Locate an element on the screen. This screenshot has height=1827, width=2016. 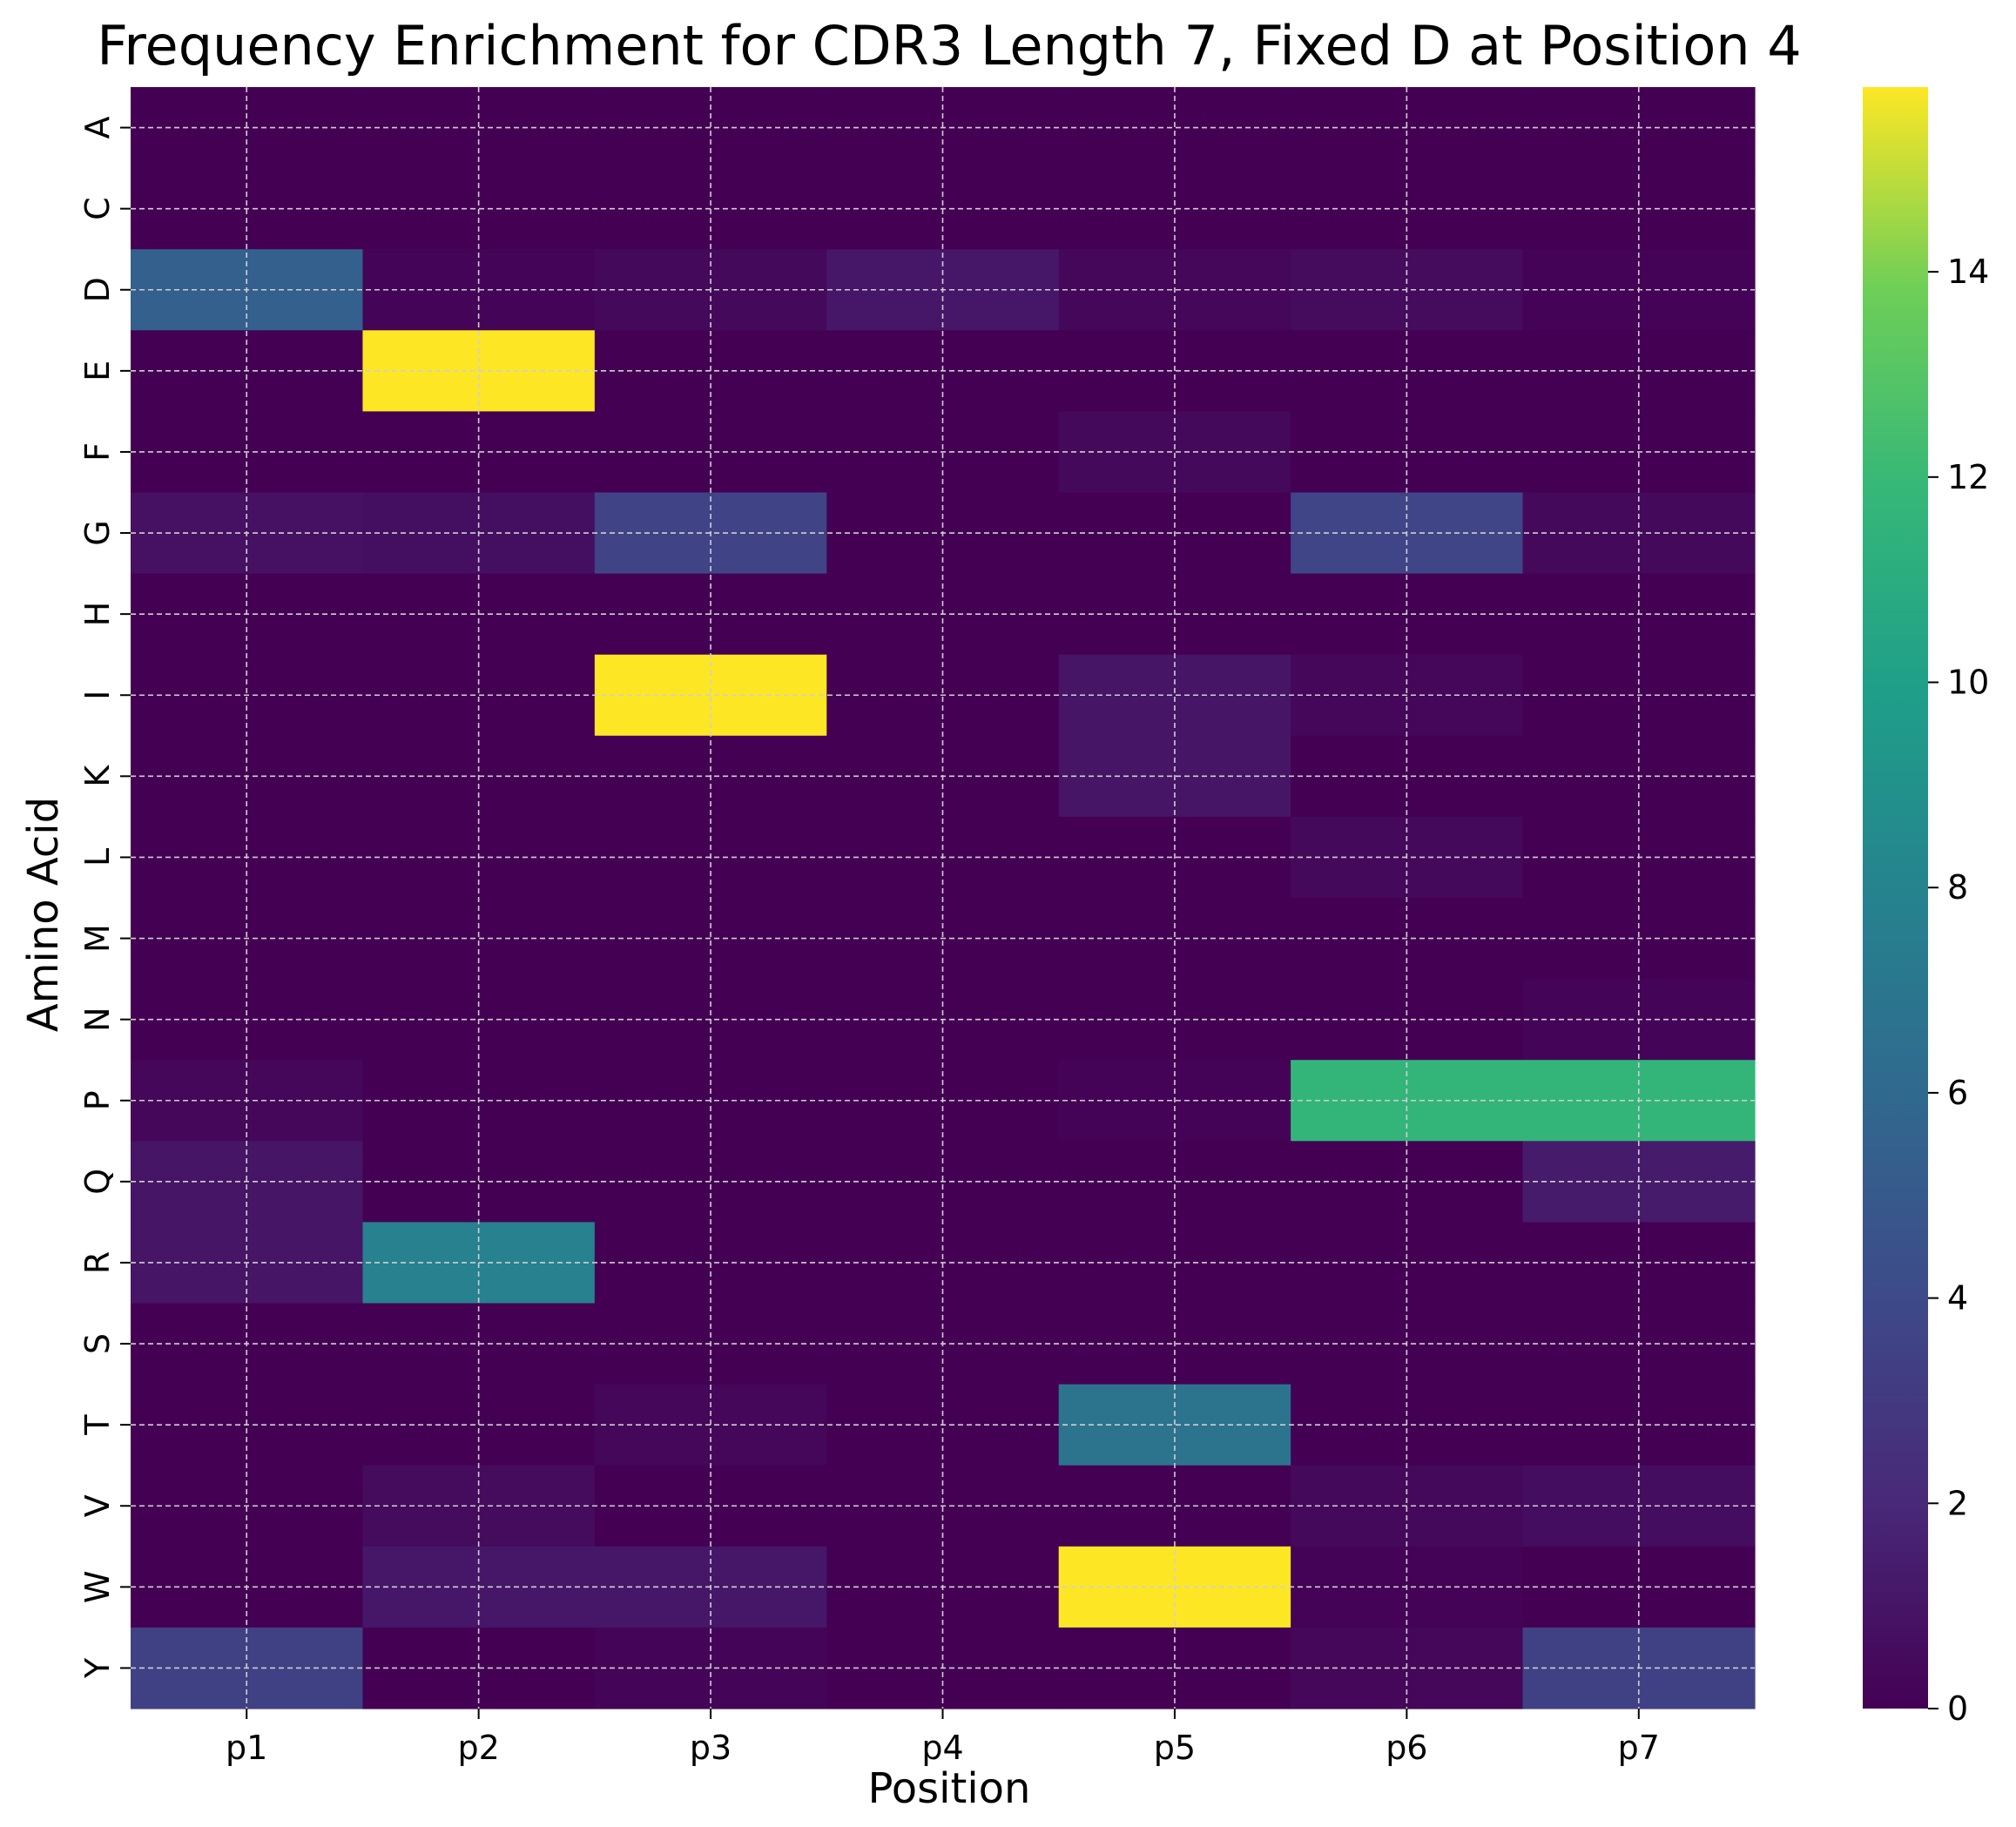
y-axis-label: Amino Acid is located at coordinates (43, 914).